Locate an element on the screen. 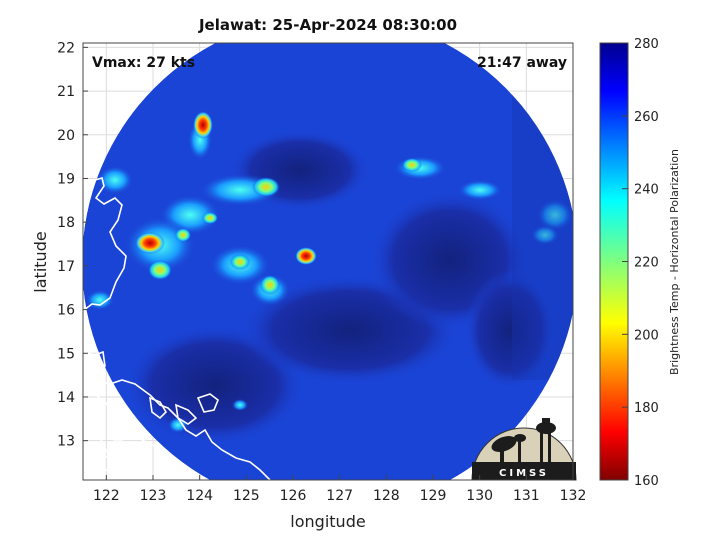 The width and height of the screenshot is (720, 540). coastlines is located at coordinates (177, 328).